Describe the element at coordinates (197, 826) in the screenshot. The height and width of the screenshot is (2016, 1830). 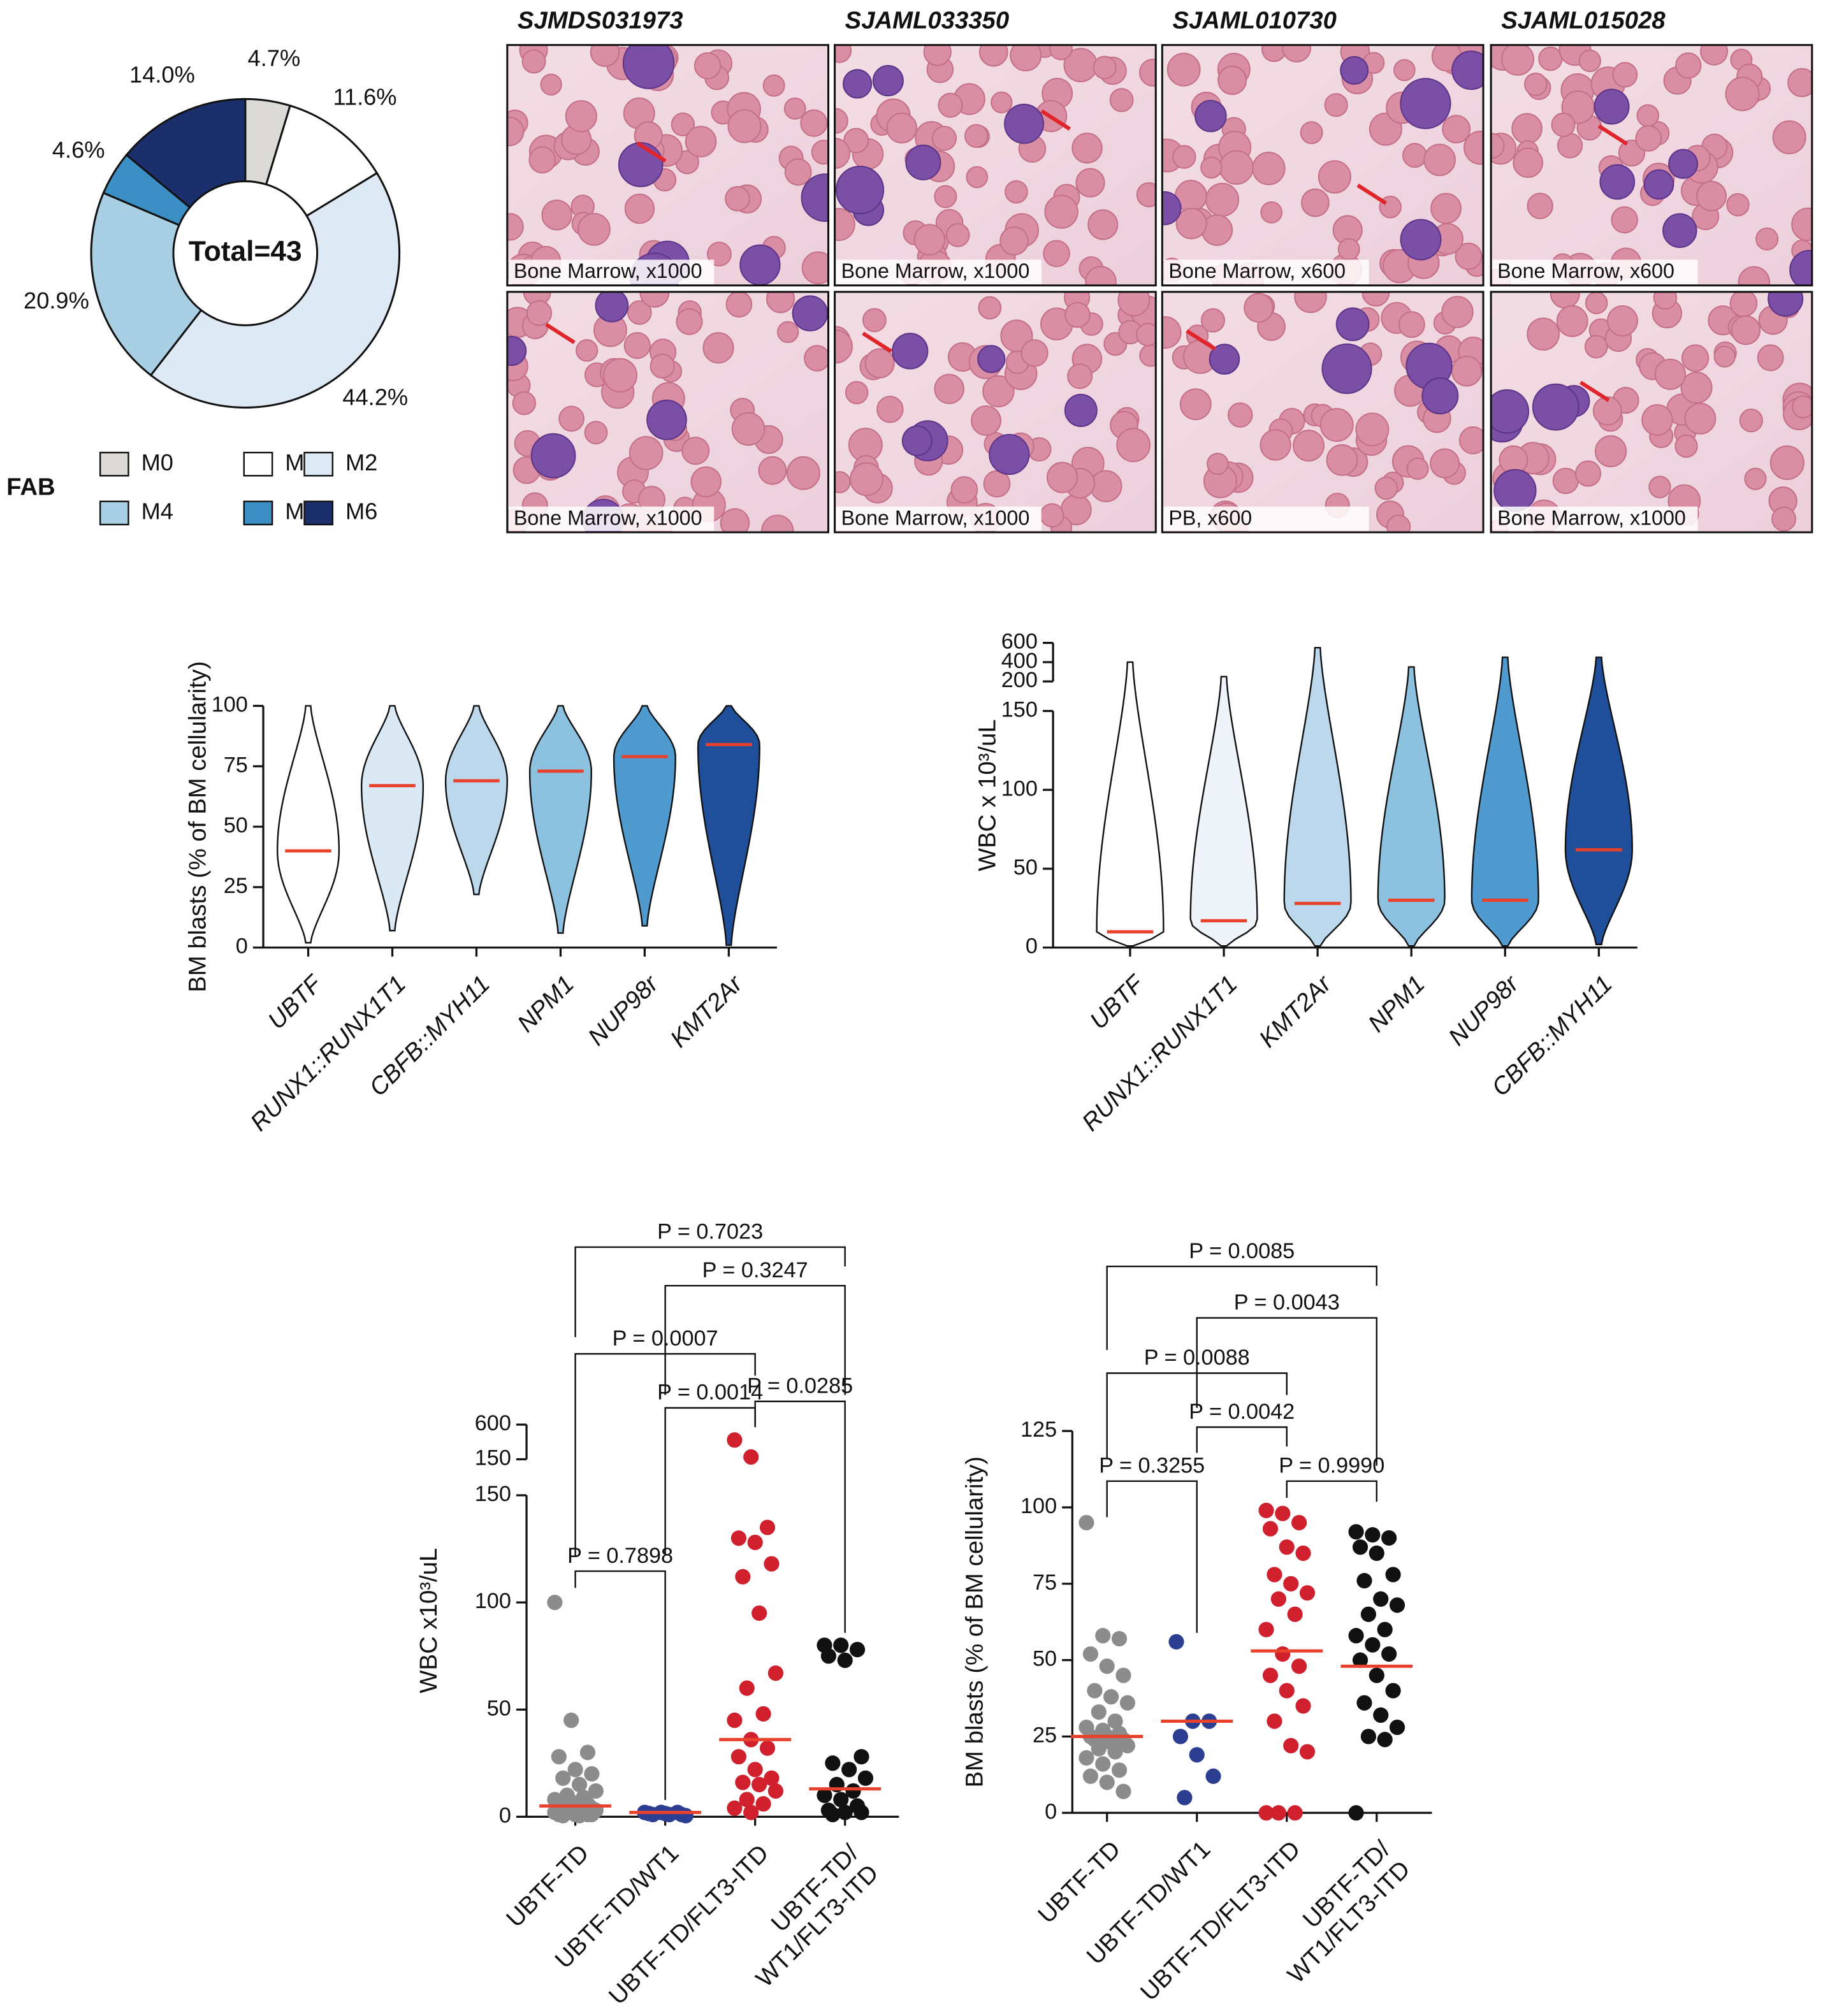
I see `y-axis-label: BM blasts (% of BM cellularity)` at that location.